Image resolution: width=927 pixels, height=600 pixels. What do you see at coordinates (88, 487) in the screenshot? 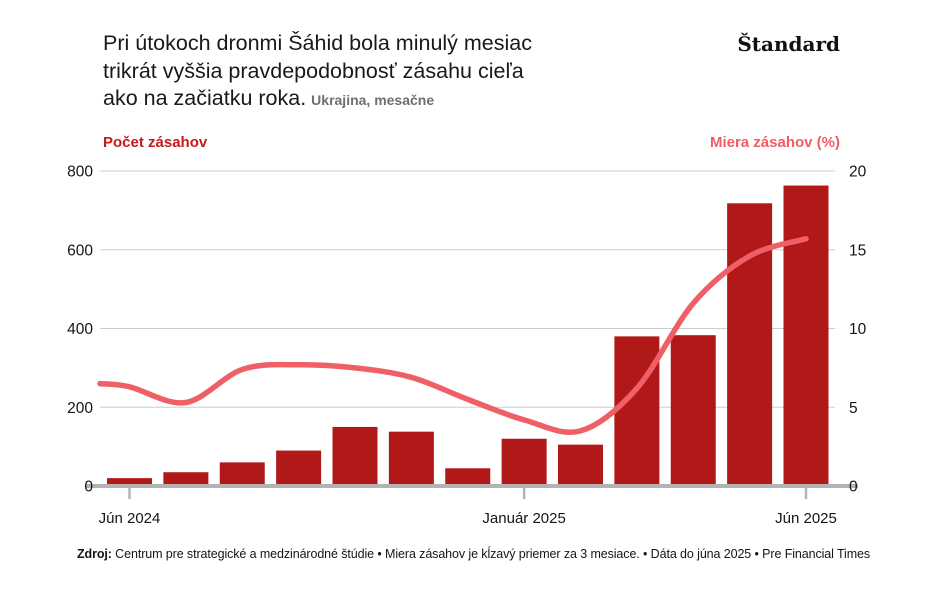
I see `left-axis-tick-label: 0` at bounding box center [88, 487].